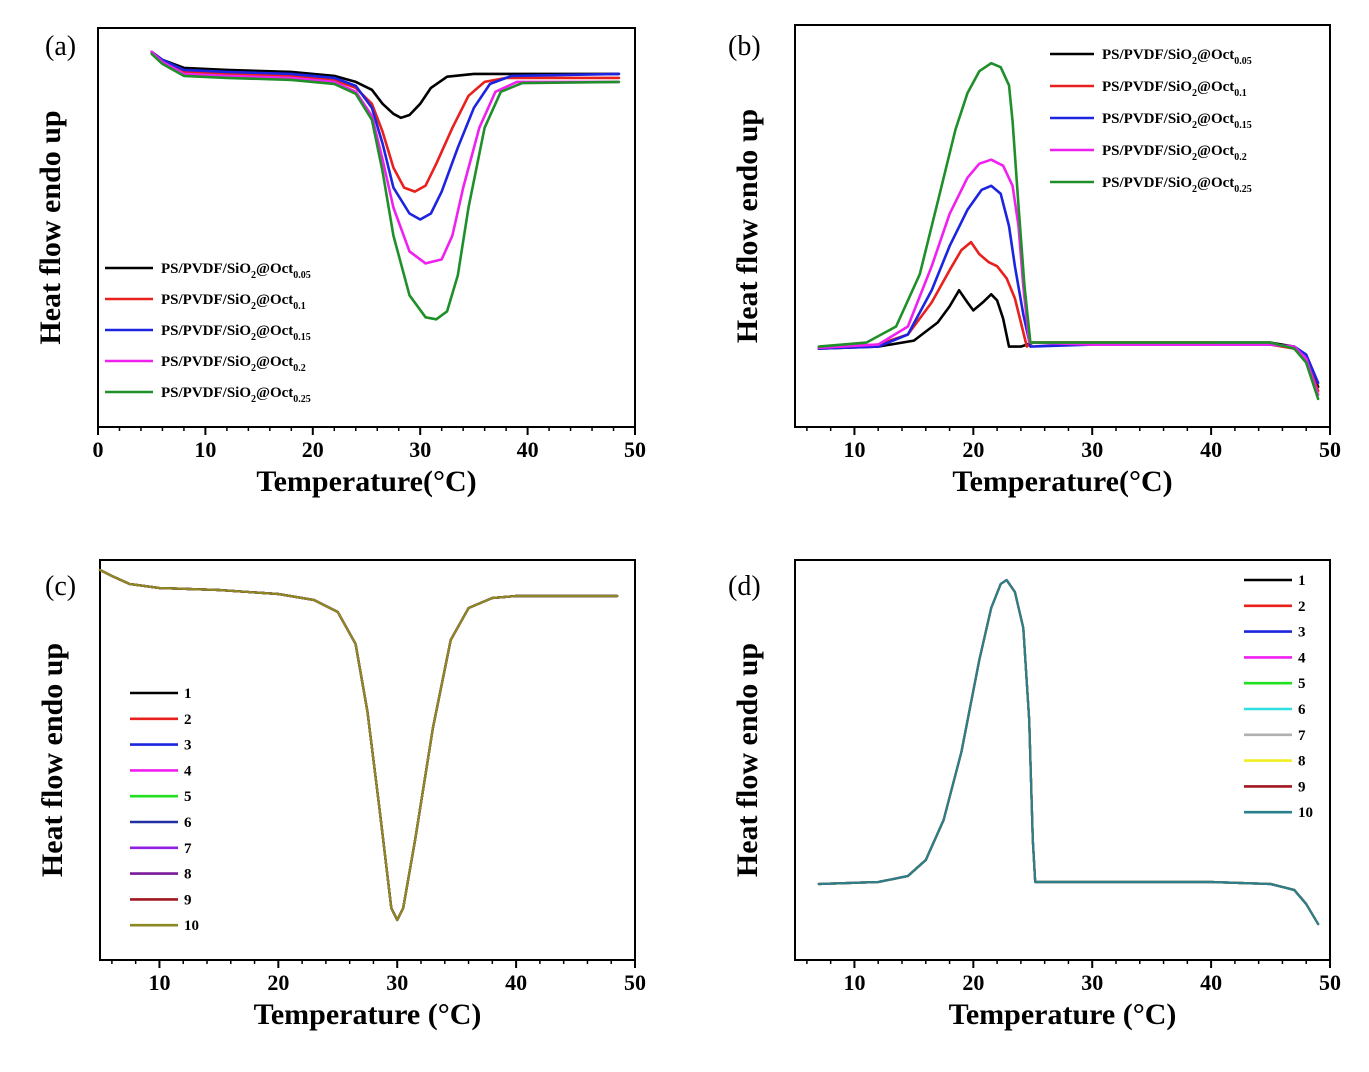 The height and width of the screenshot is (1072, 1369). I want to click on panel-label: (c), so click(60, 586).